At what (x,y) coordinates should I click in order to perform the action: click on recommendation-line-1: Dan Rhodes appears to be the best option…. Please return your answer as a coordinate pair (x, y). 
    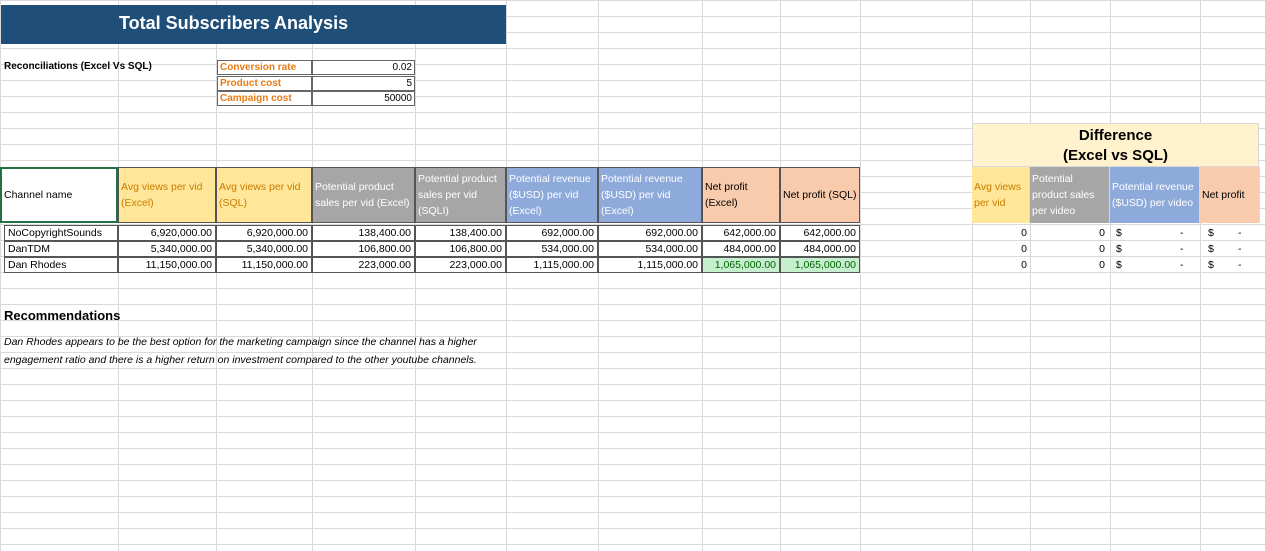
    Looking at the image, I should click on (240, 342).